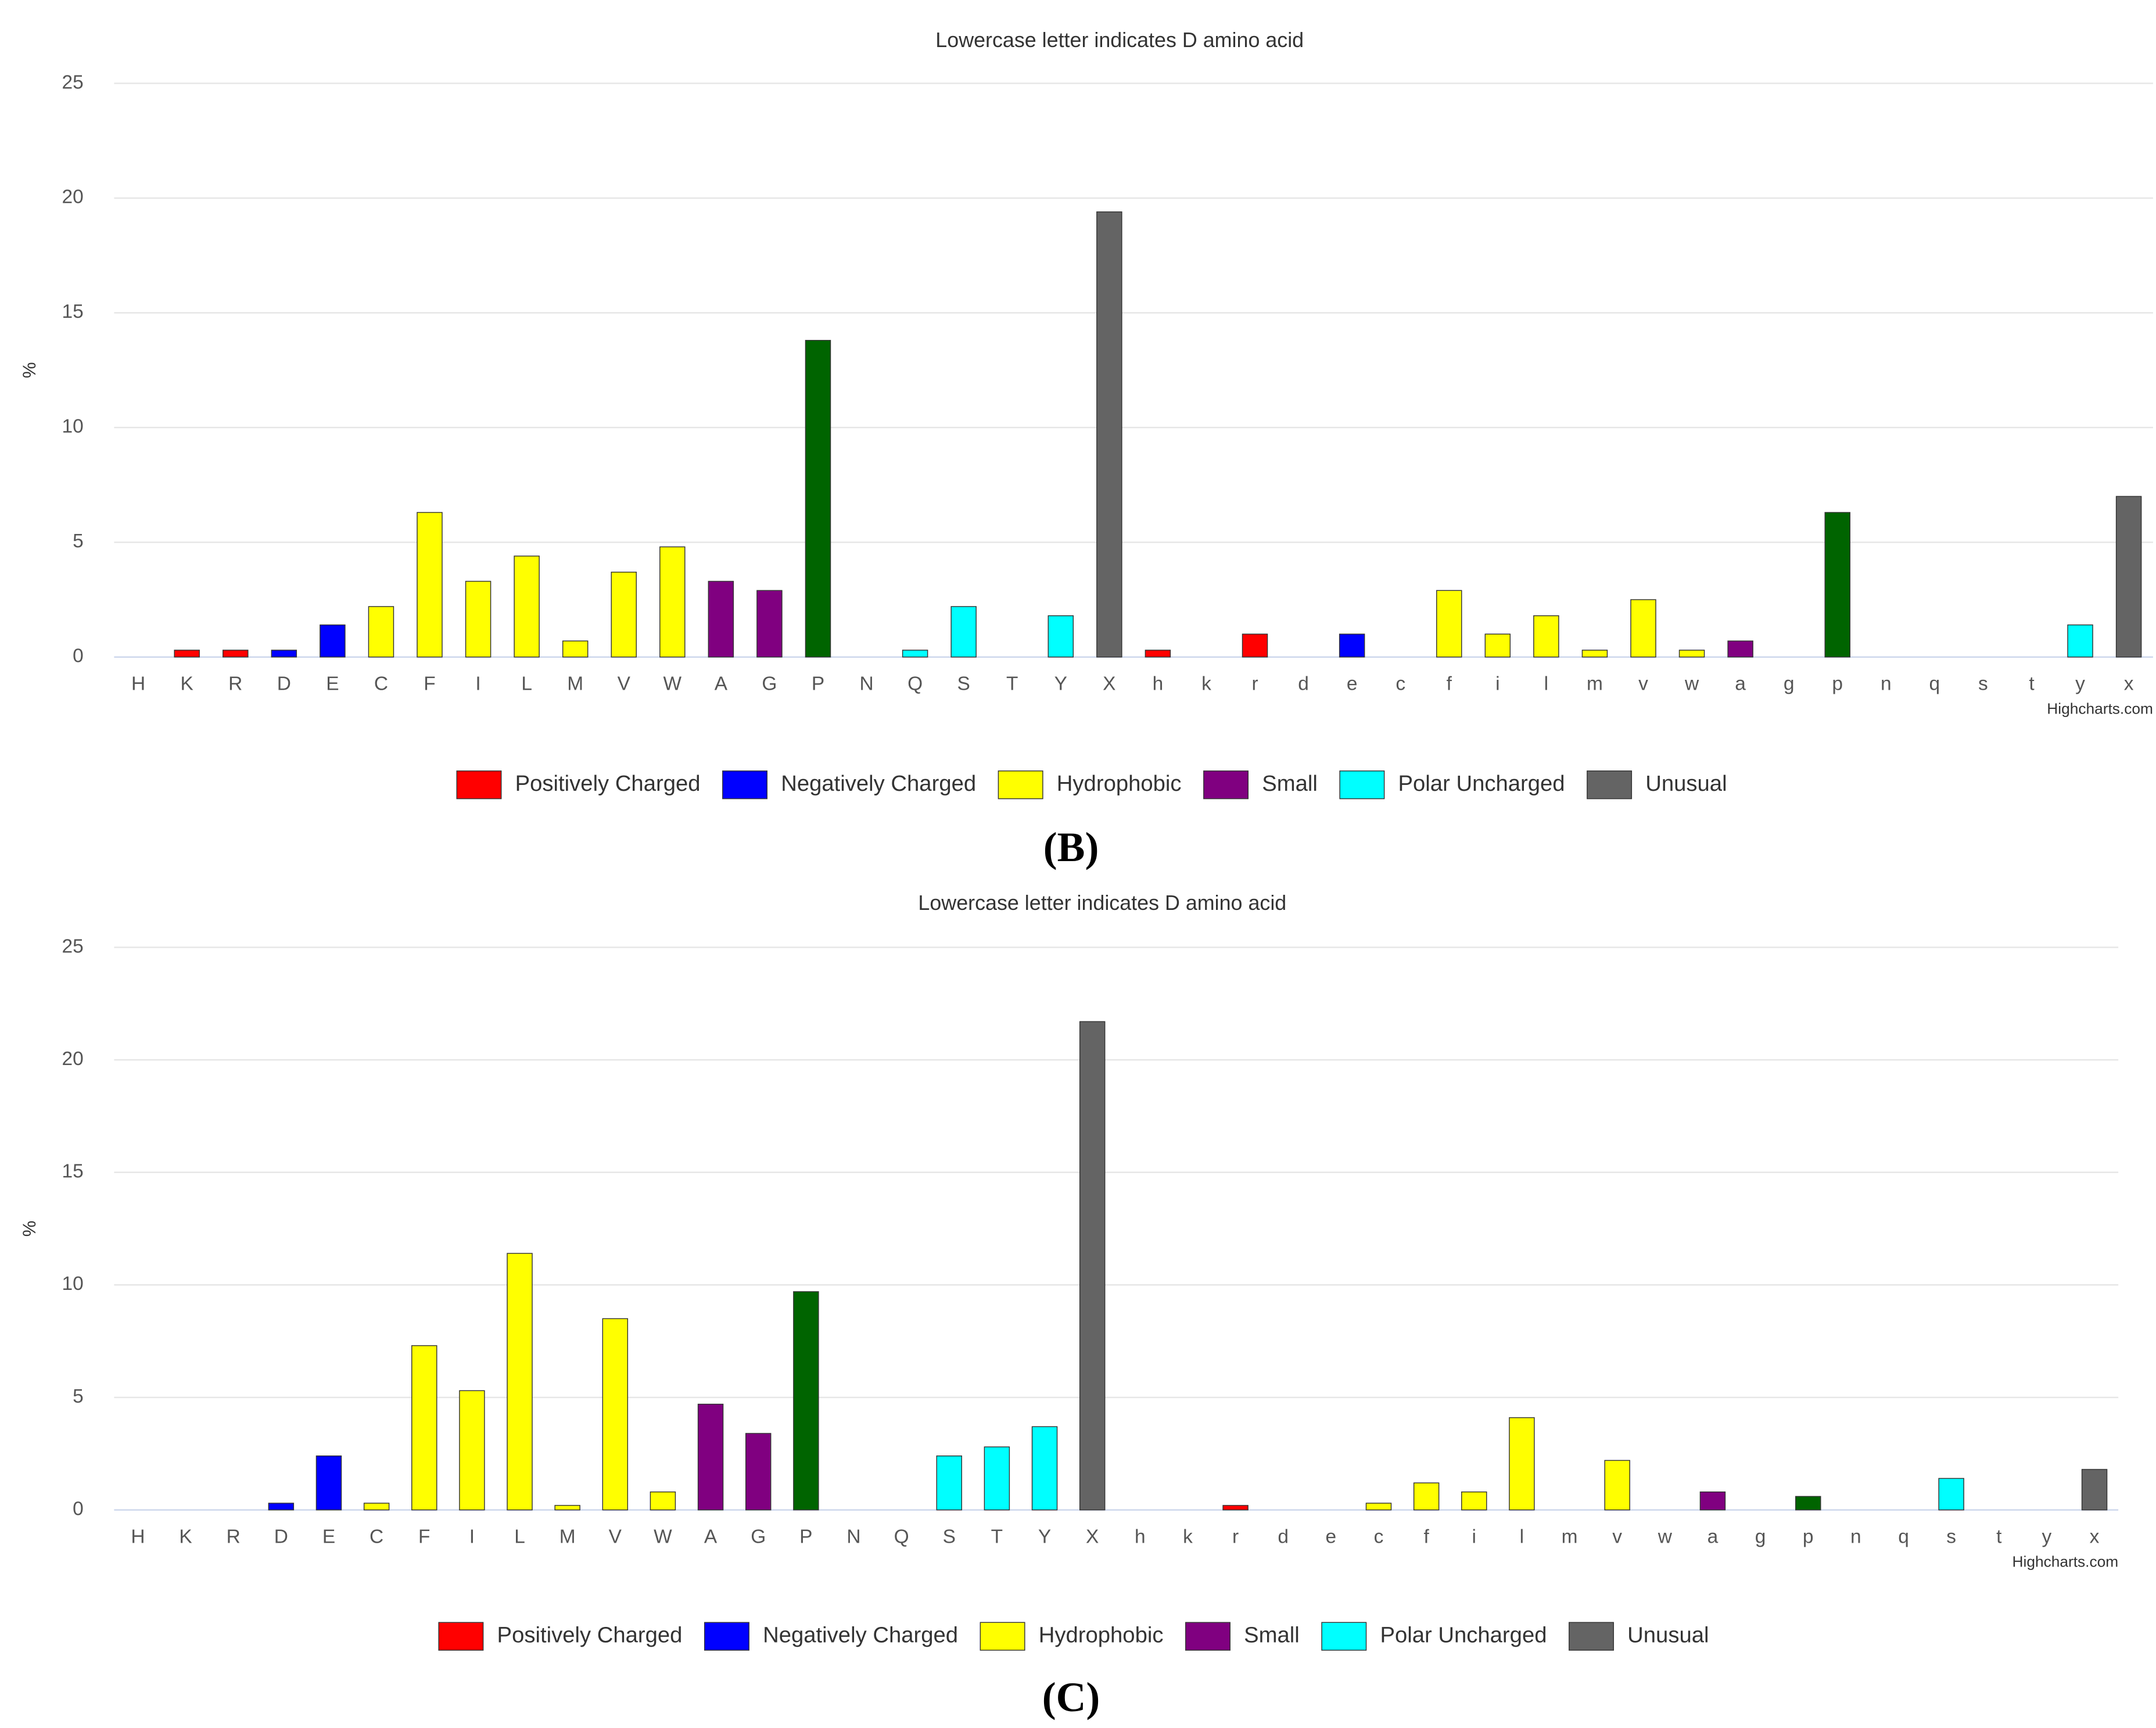  Describe the element at coordinates (1272, 1634) in the screenshot. I see `legend-label: Small` at that location.